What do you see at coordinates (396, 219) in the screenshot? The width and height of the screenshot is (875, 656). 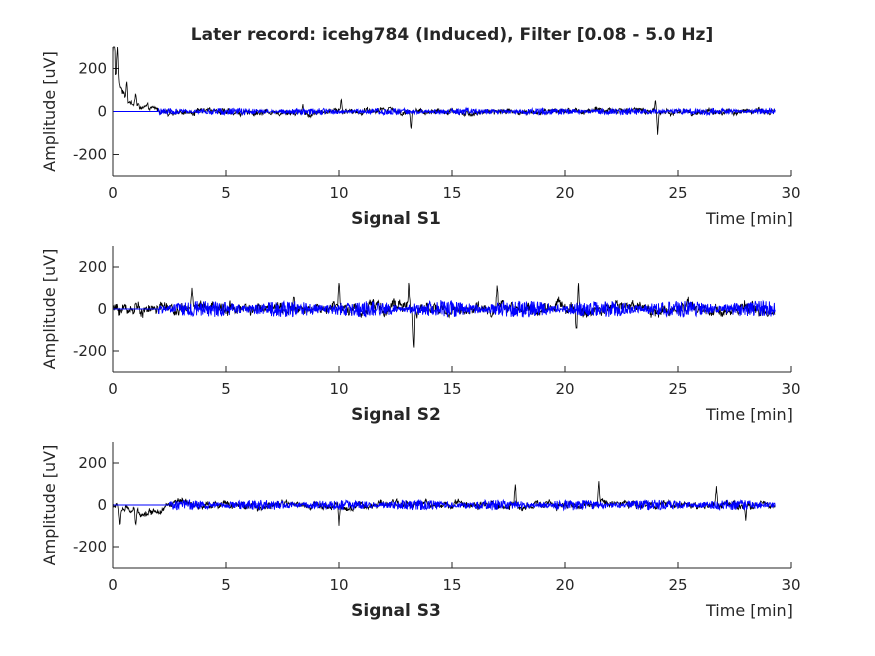 I see `panel-label: Signal S1` at bounding box center [396, 219].